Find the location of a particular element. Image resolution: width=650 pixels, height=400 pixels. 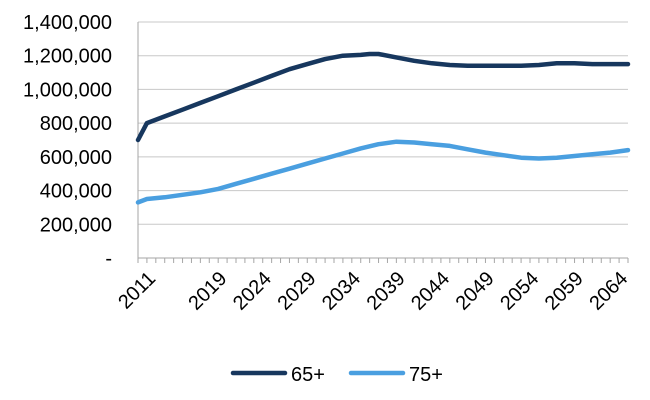

y-tick-label: - is located at coordinates (108, 259).